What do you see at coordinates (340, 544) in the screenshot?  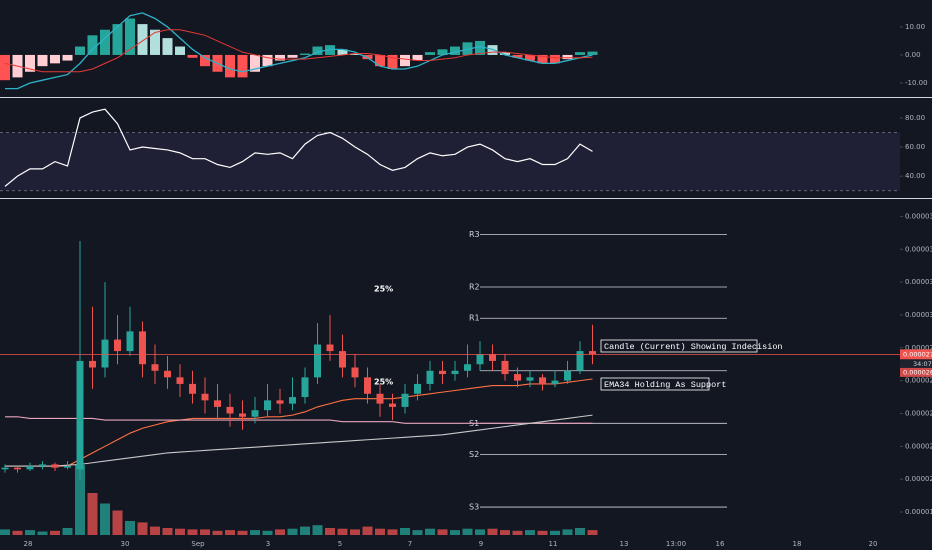 I see `x-tick-label: 5` at bounding box center [340, 544].